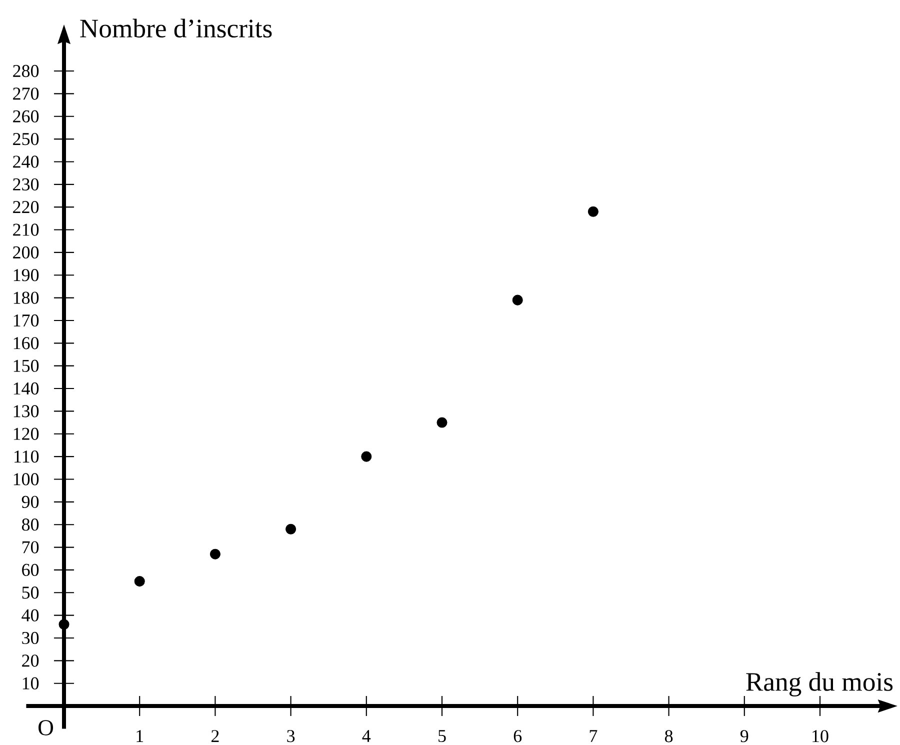  What do you see at coordinates (291, 736) in the screenshot?
I see `x-tick-label: 3` at bounding box center [291, 736].